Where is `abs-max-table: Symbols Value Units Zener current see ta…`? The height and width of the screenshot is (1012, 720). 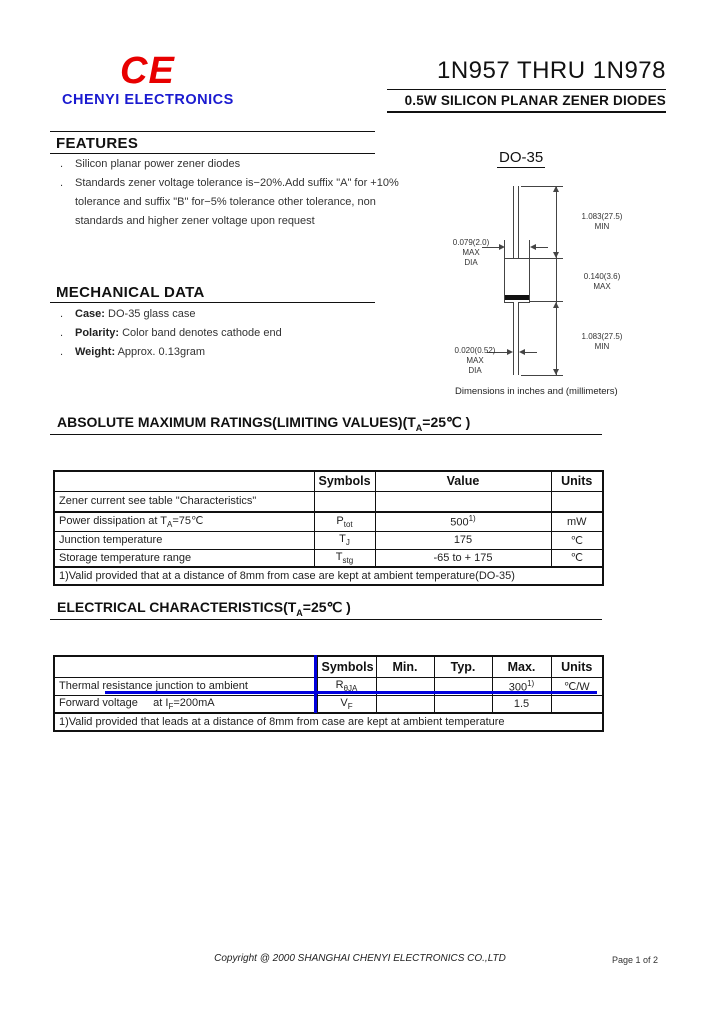 abs-max-table: Symbols Value Units Zener current see ta… is located at coordinates (328, 528).